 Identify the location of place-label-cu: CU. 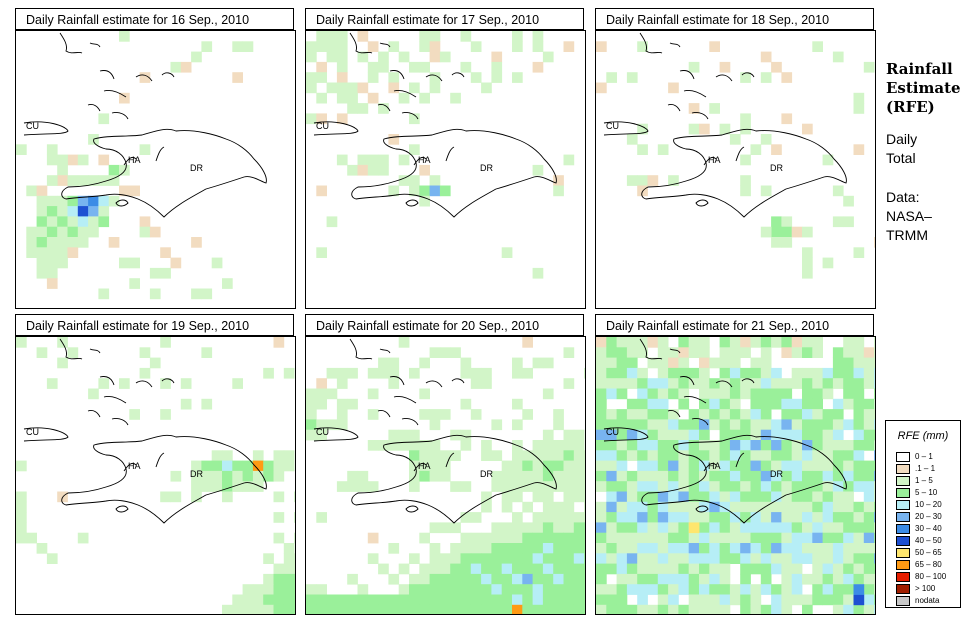
(322, 432).